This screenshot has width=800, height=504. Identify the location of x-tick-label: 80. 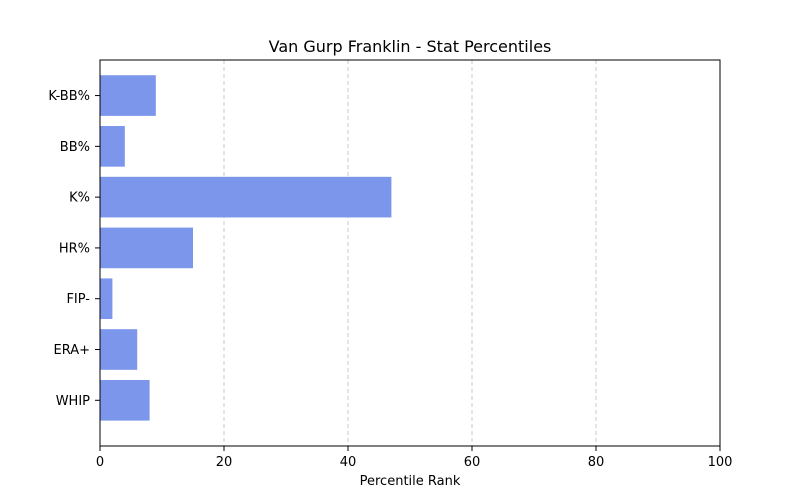
(596, 462).